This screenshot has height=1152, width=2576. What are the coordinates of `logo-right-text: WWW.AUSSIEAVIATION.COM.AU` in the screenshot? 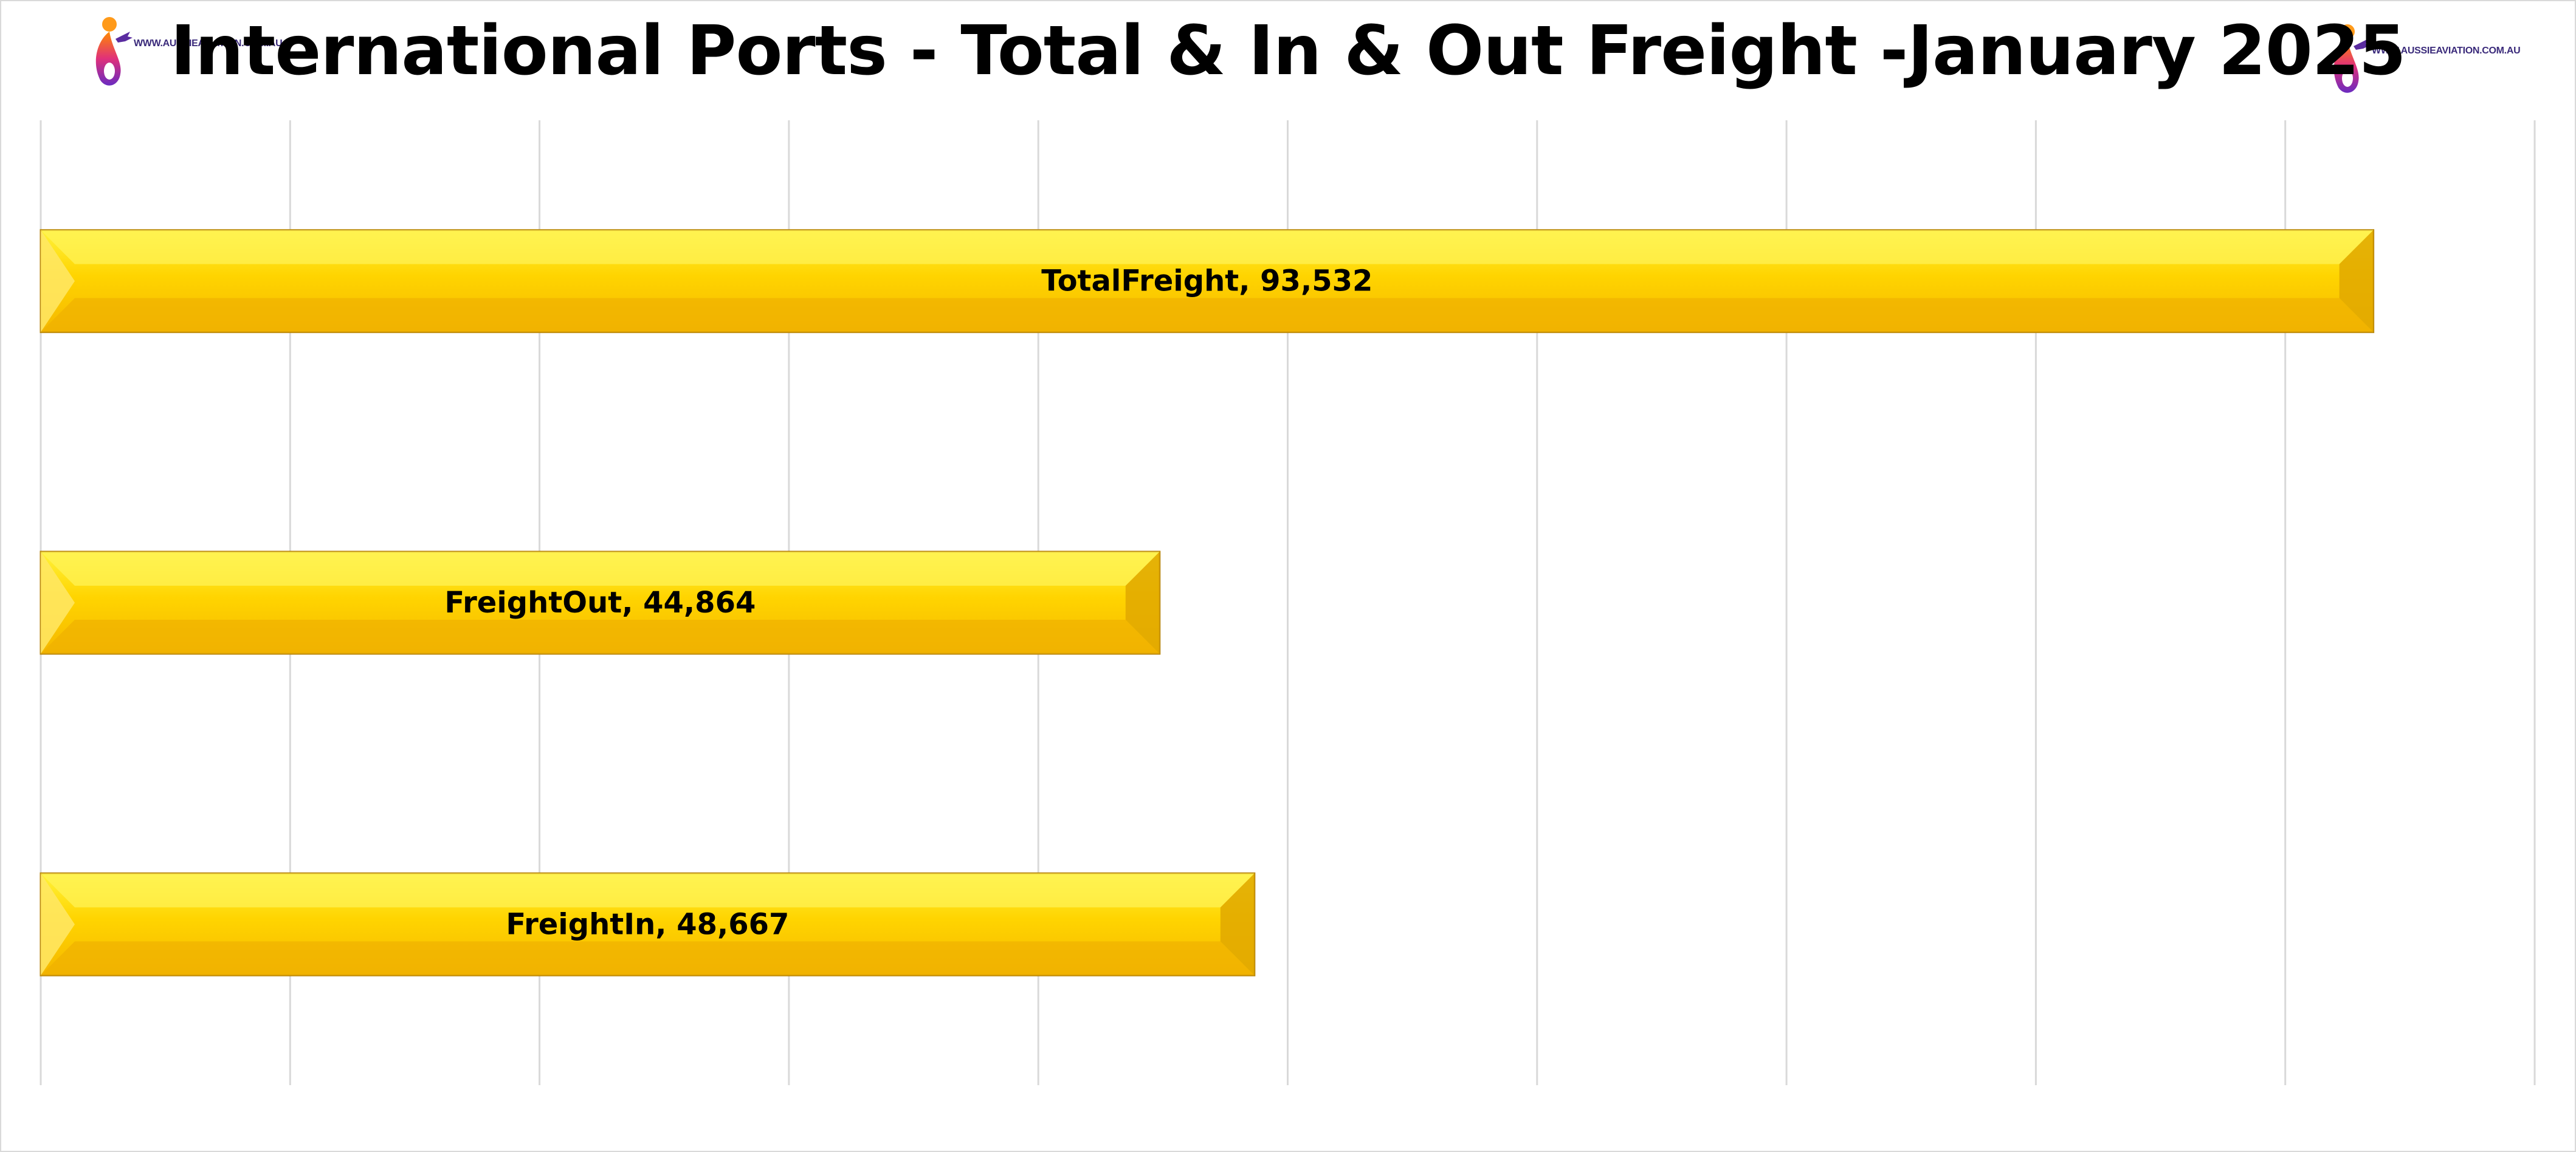 It's located at (2446, 51).